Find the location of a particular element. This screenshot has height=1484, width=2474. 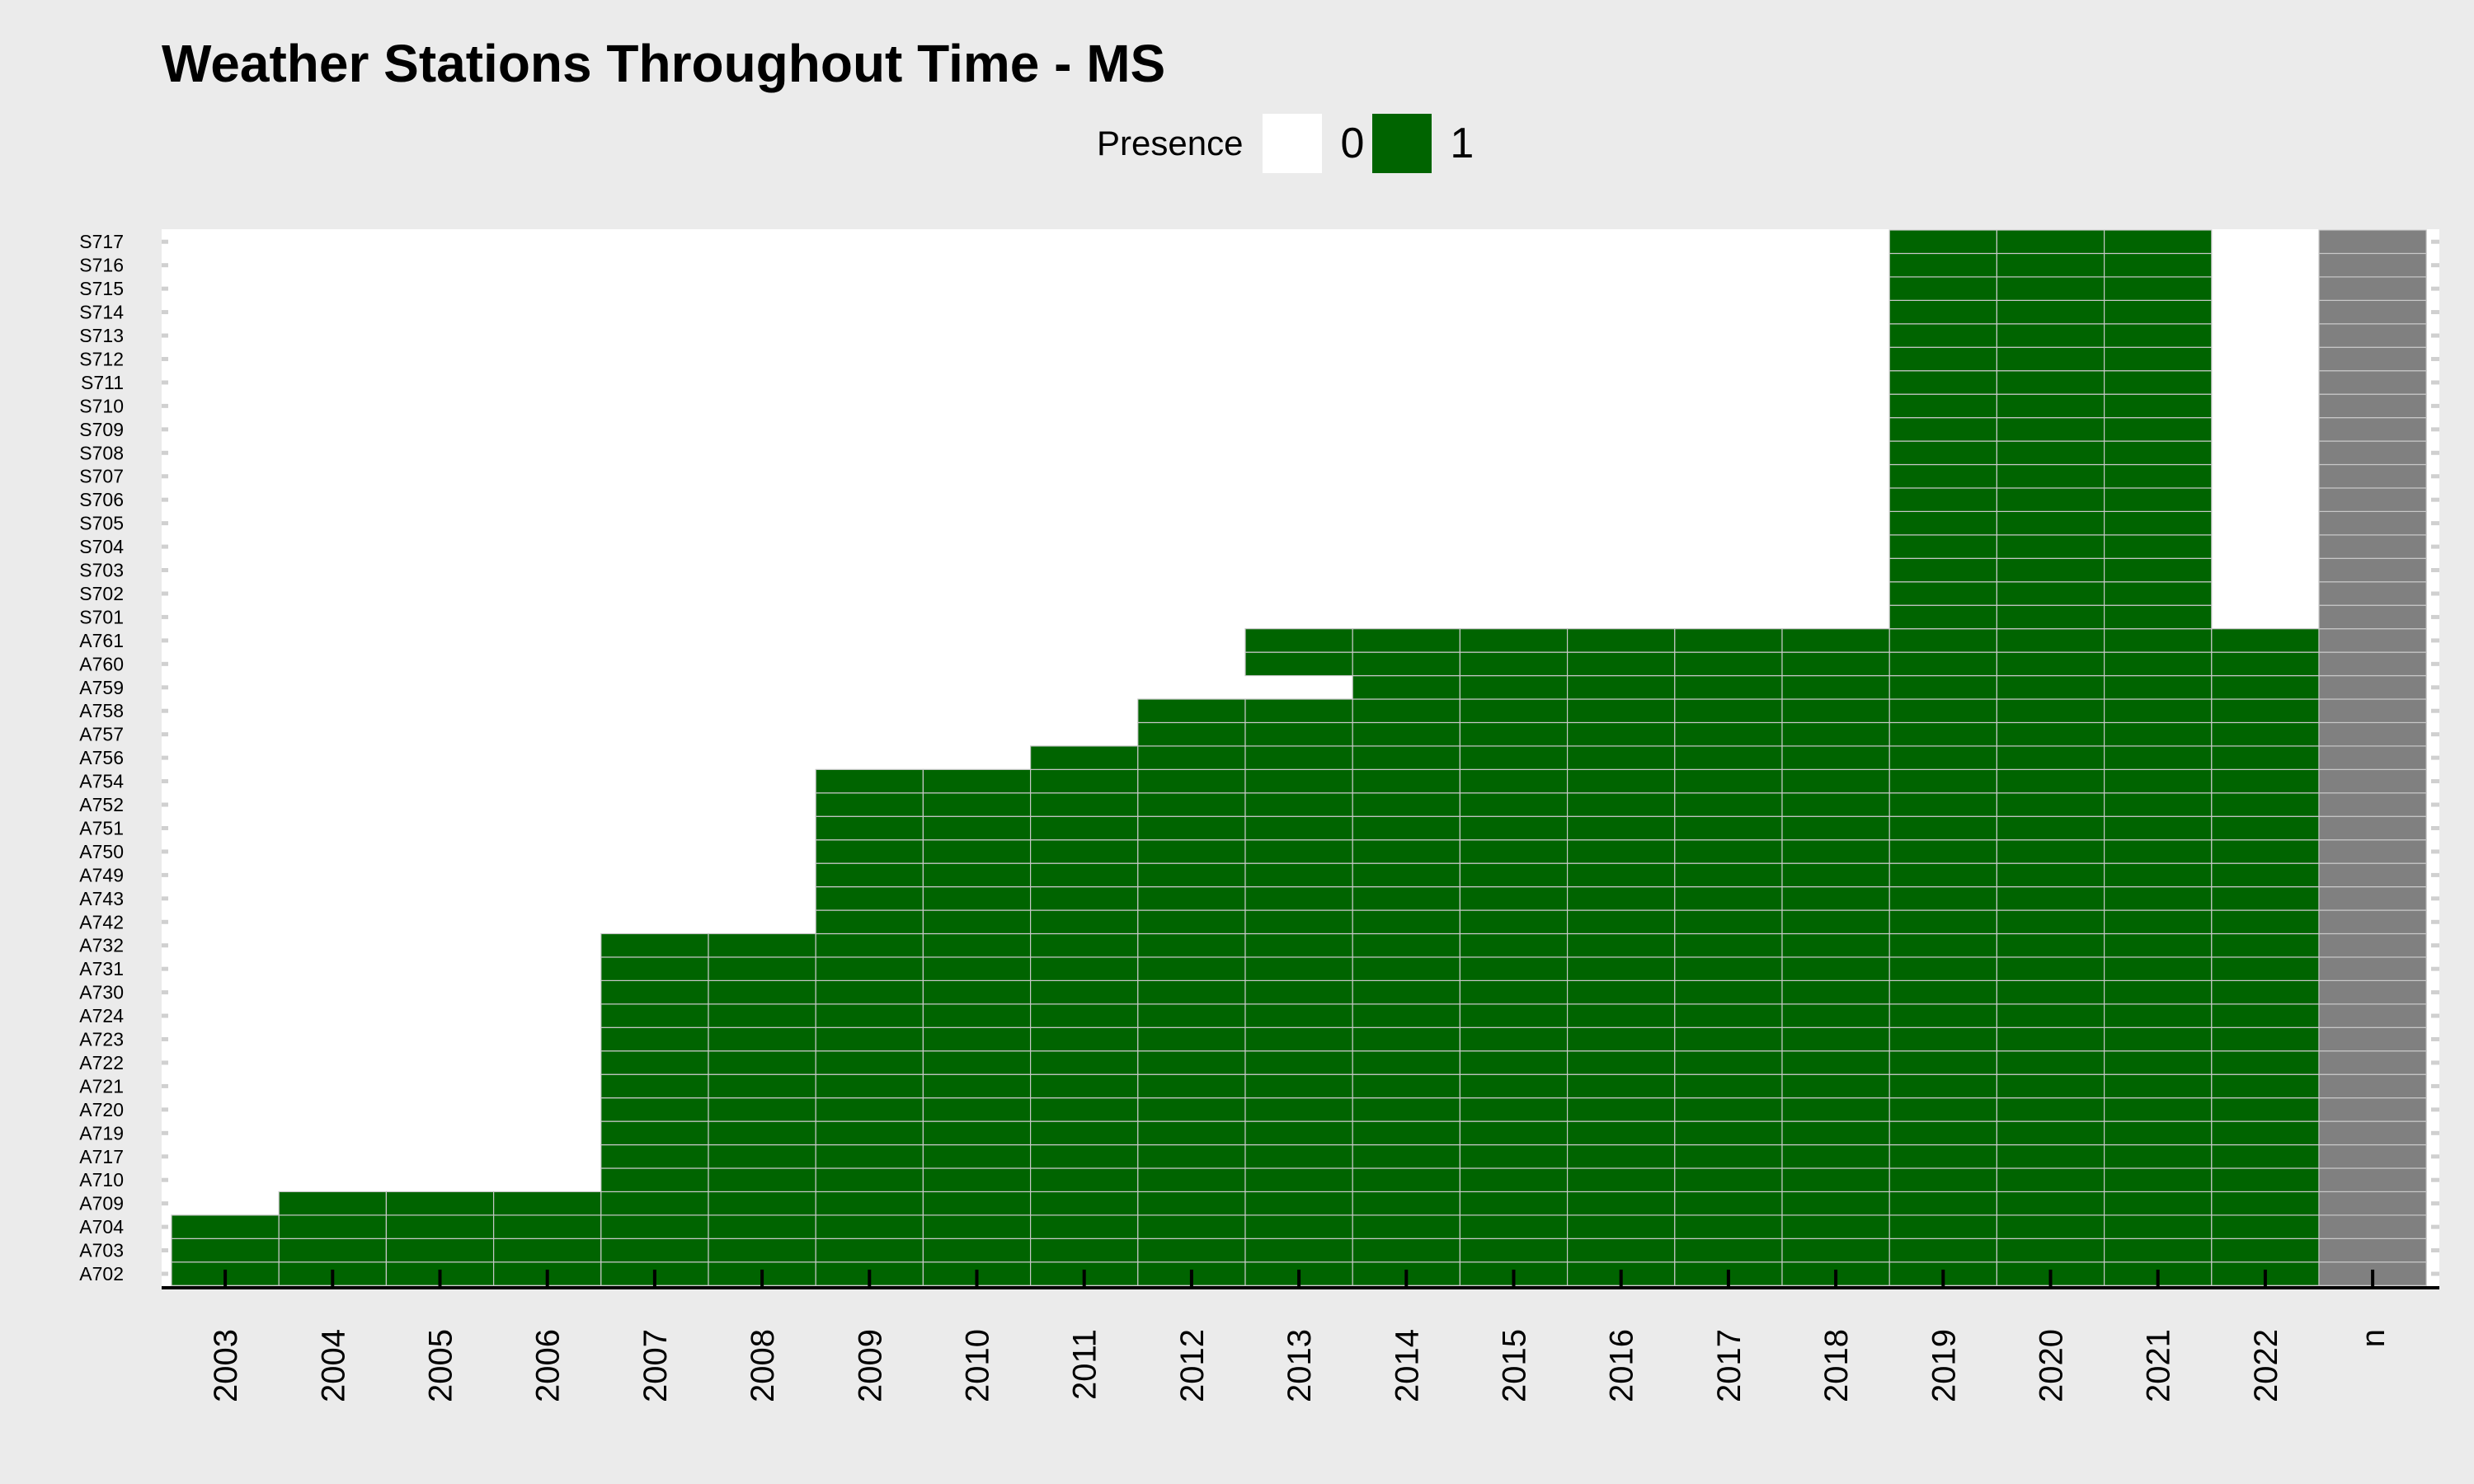

y-tick-label: A703 is located at coordinates (101, 1250).